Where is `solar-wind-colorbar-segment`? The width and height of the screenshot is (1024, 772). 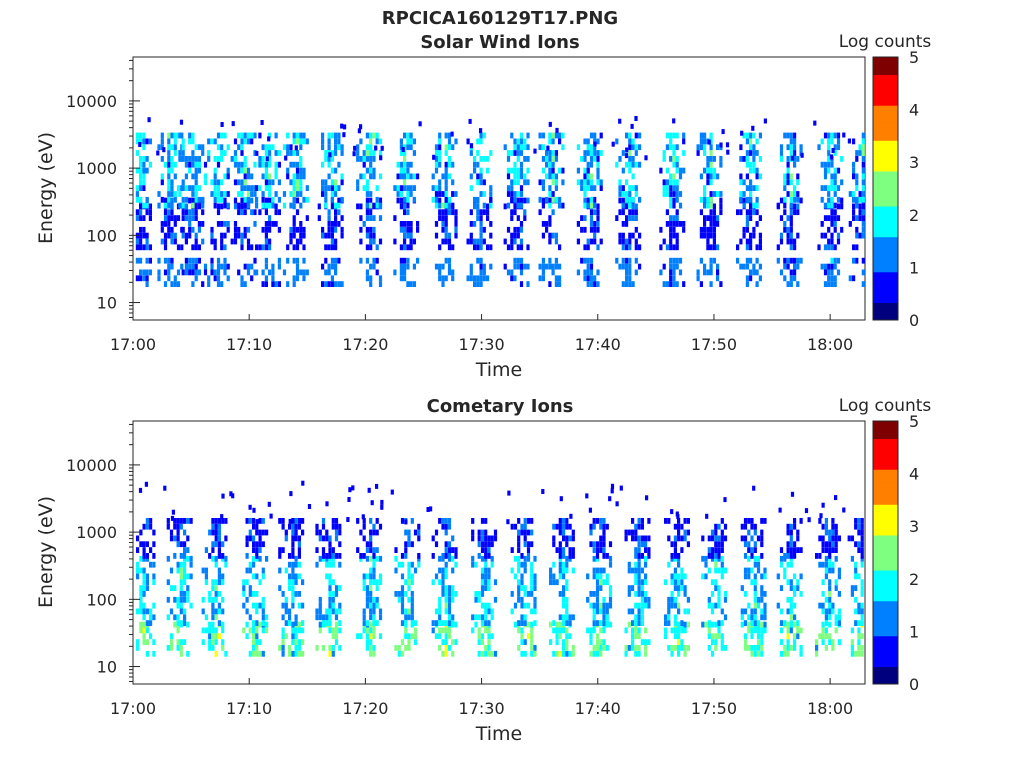 solar-wind-colorbar-segment is located at coordinates (885, 305).